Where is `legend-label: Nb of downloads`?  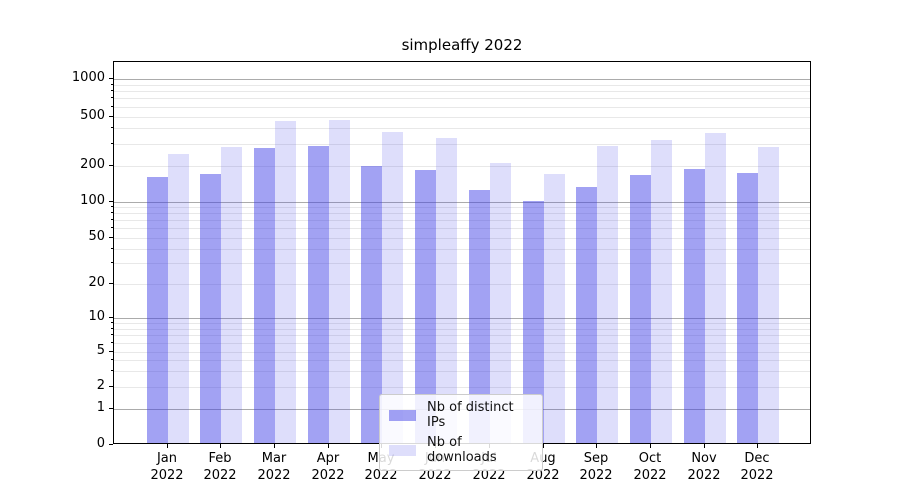
legend-label: Nb of downloads is located at coordinates (462, 450).